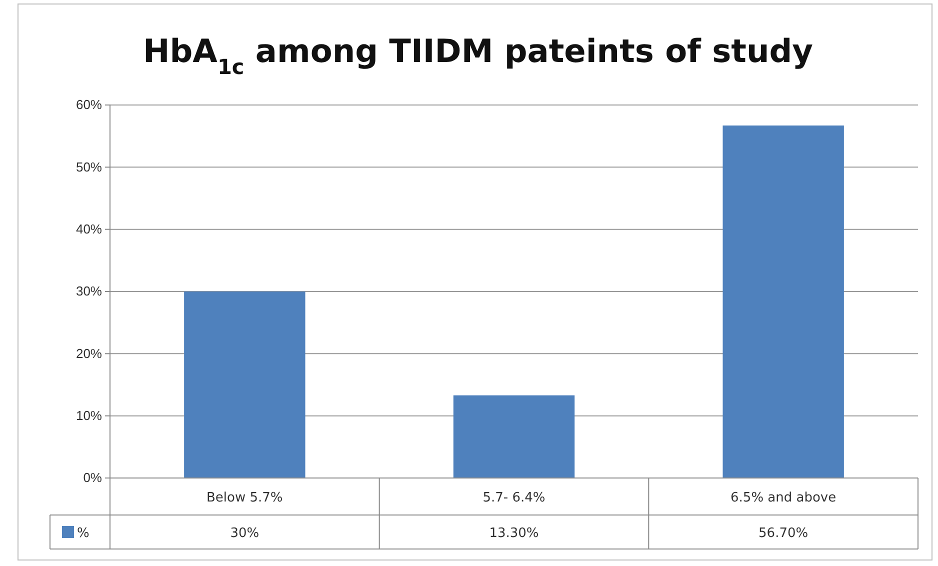  Describe the element at coordinates (89, 415) in the screenshot. I see `y-tick-label: 10%` at that location.